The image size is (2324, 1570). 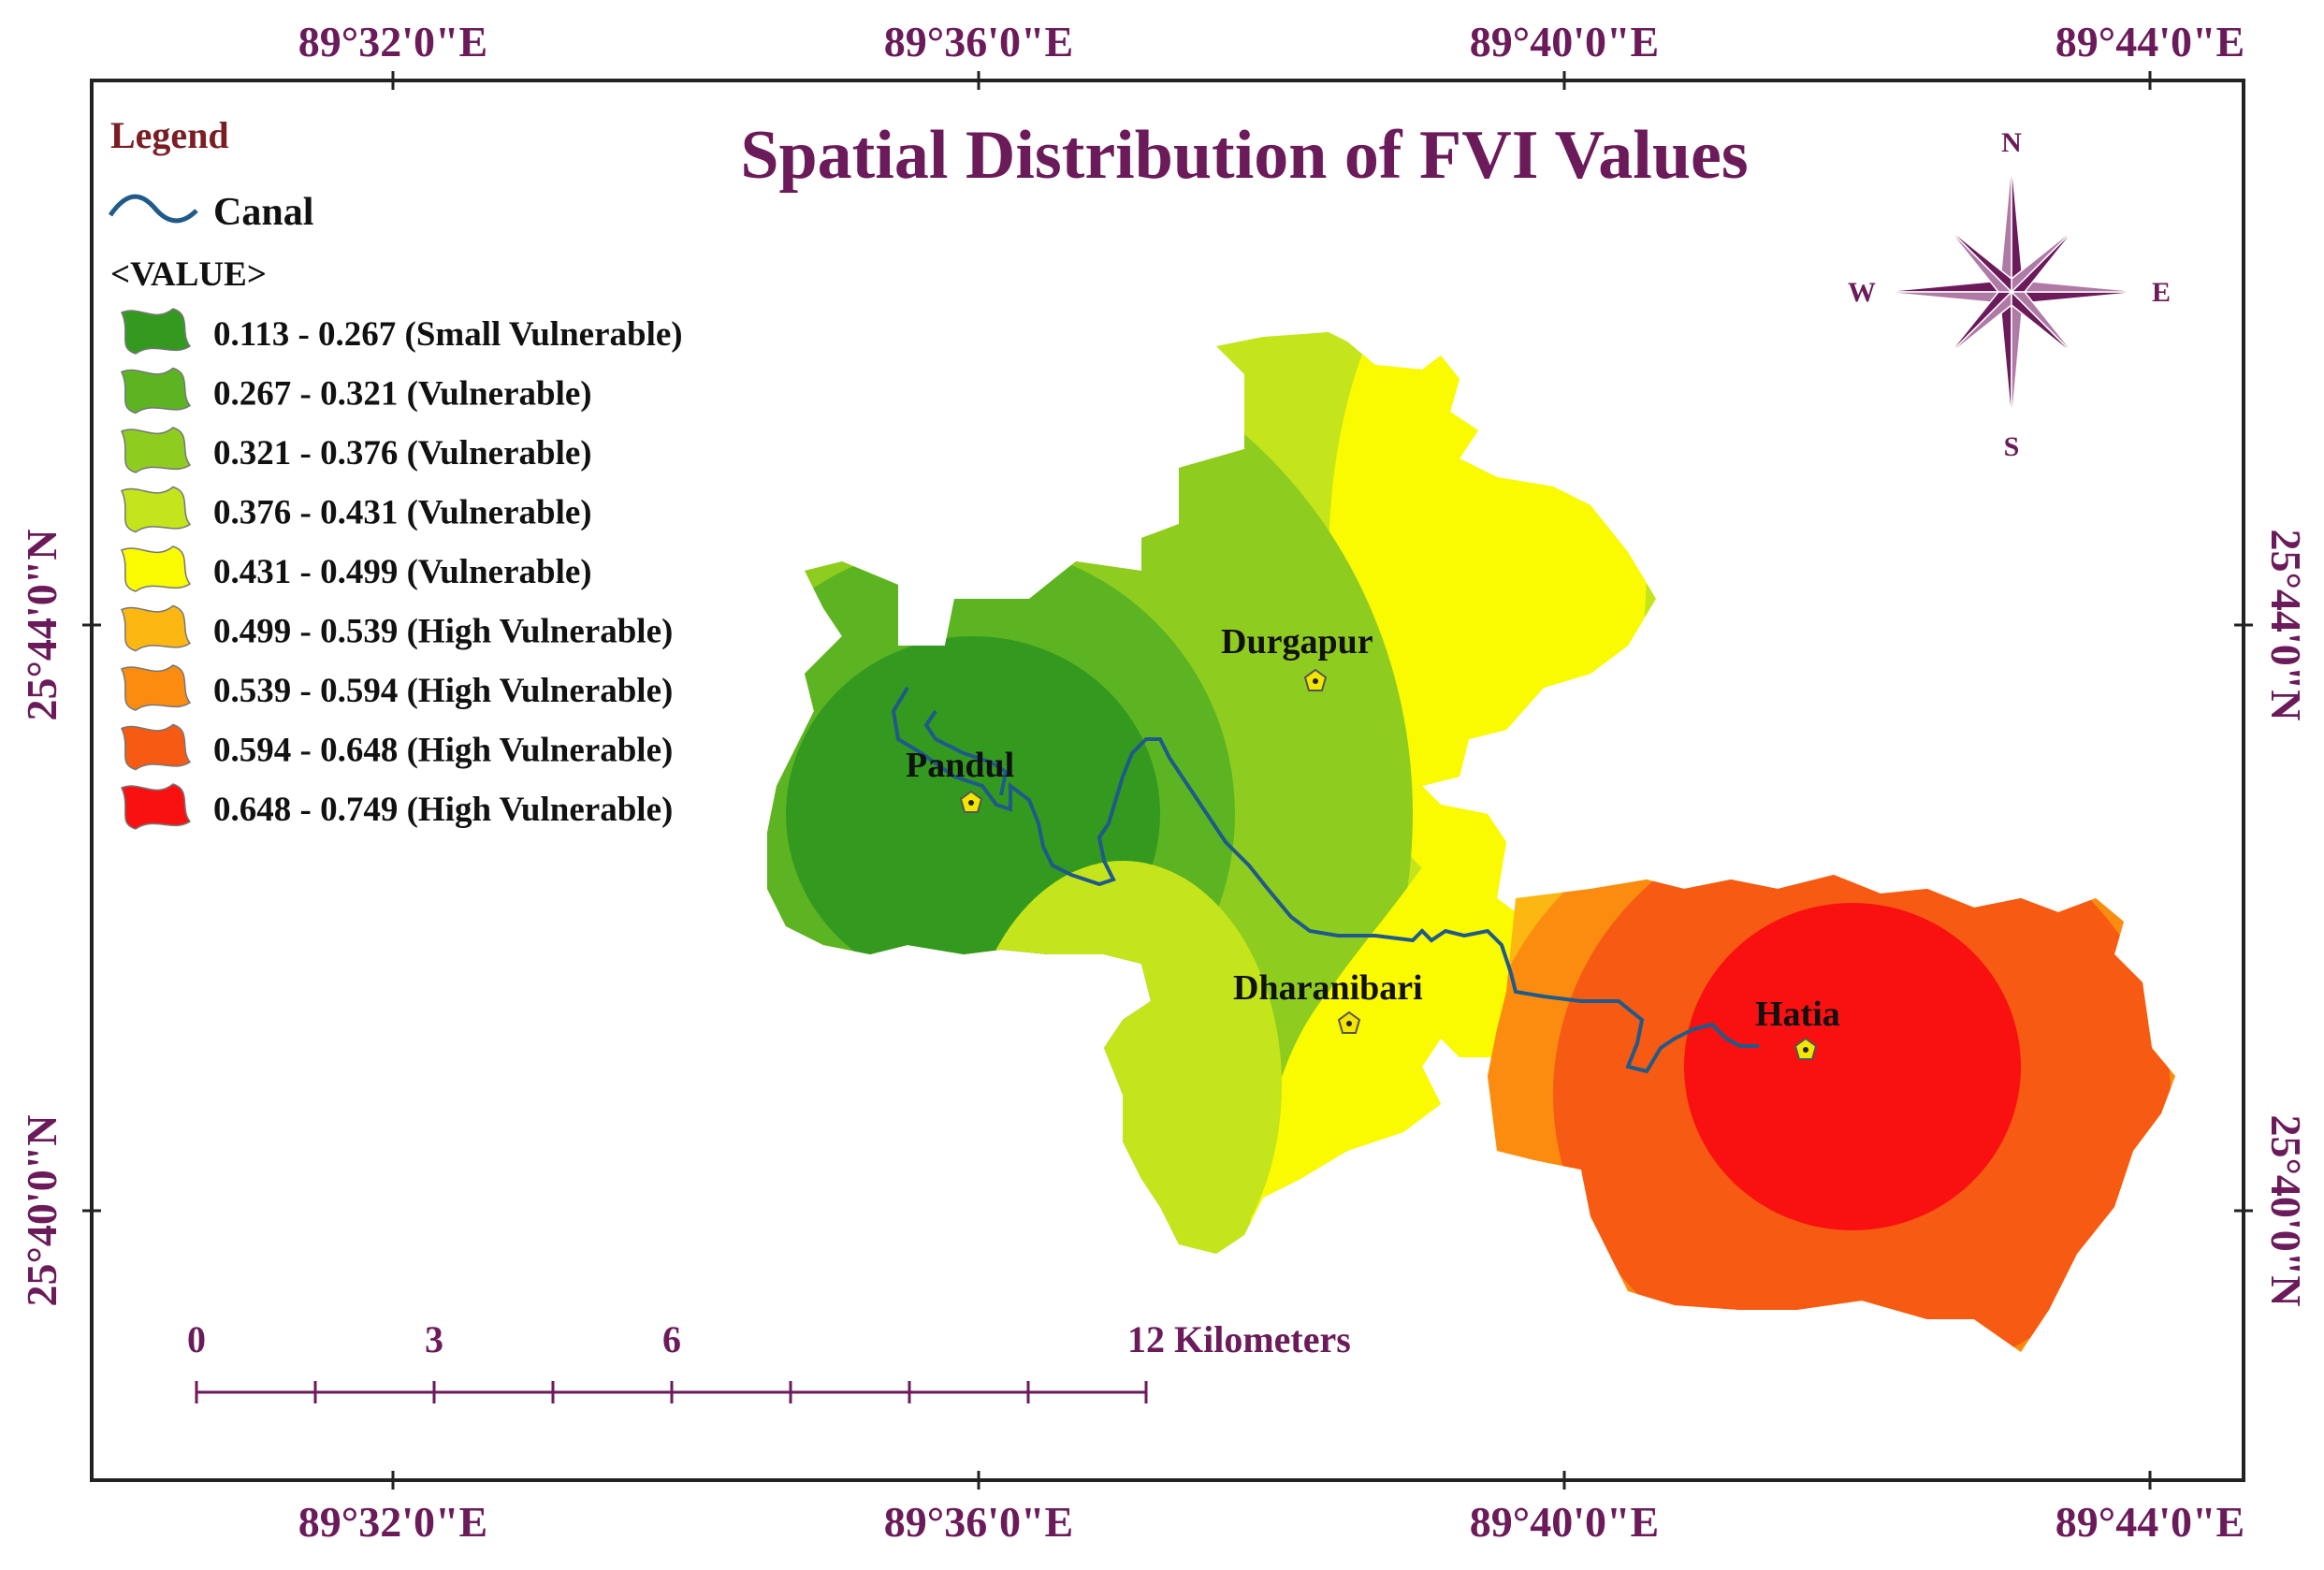 I want to click on legend-label-8: 0.594 - 0.648 (High Vulnerable), so click(x=443, y=751).